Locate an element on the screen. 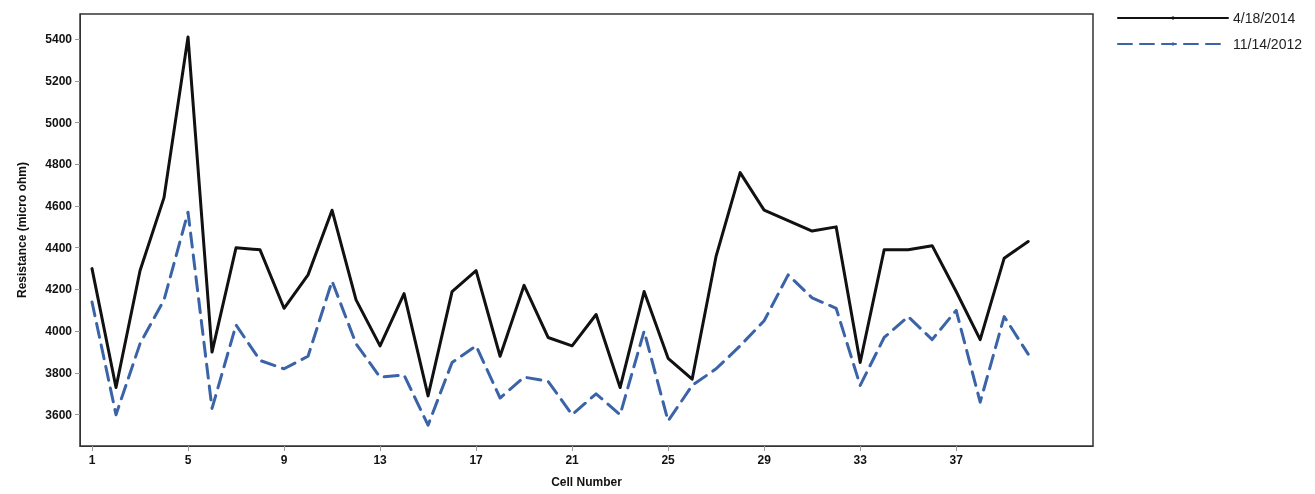 The width and height of the screenshot is (1315, 494). text: 4/18/2014 is located at coordinates (1264, 18).